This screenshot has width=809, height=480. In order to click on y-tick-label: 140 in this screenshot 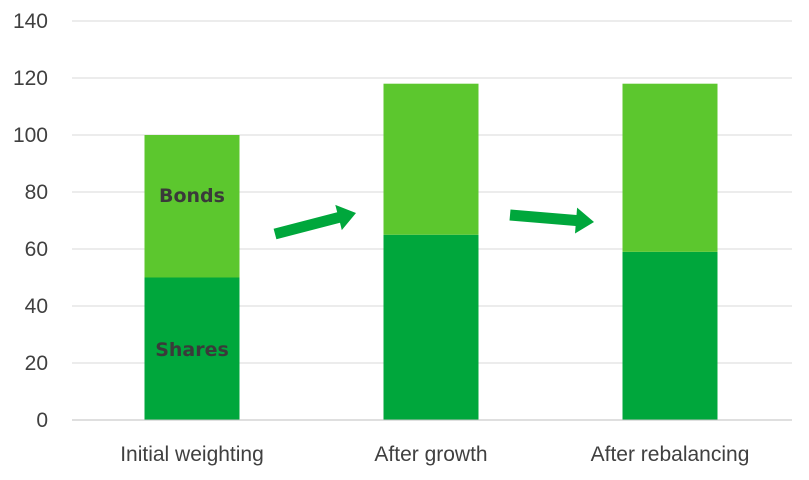, I will do `click(30, 21)`.